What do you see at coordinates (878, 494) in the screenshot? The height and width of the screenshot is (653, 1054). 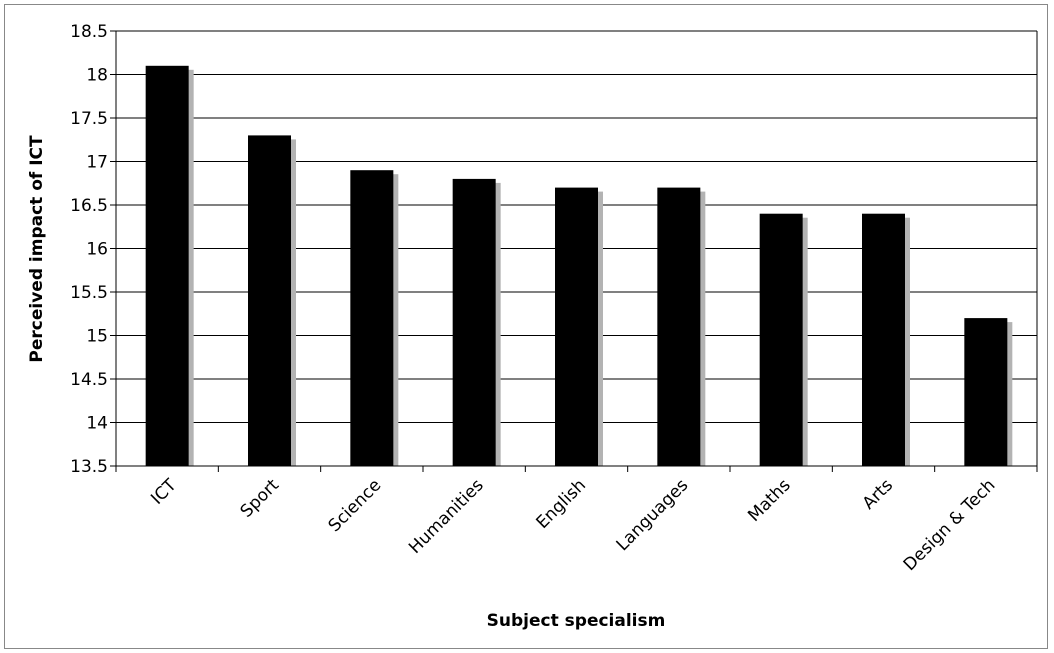 I see `x-tick-label: Arts` at bounding box center [878, 494].